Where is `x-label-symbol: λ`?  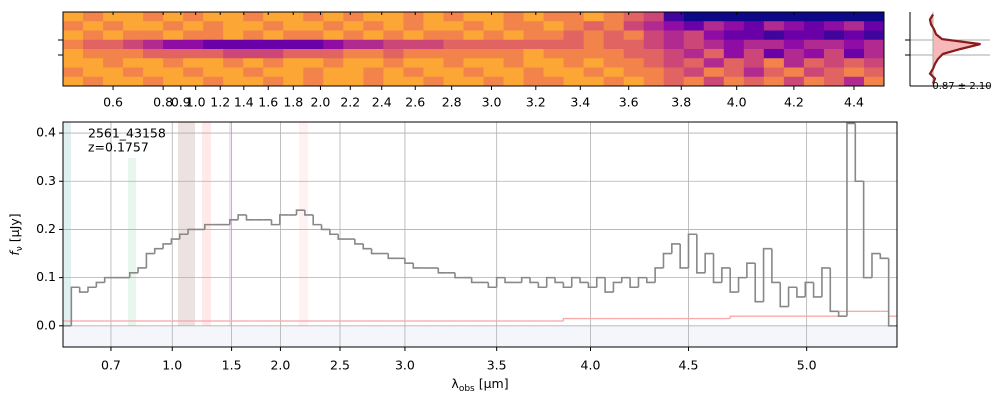 x-label-symbol: λ is located at coordinates (455, 383).